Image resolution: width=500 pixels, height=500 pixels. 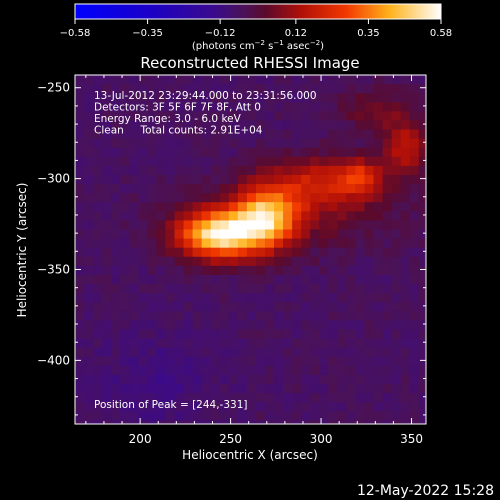 I want to click on colorbar-tick-label: 0.58, so click(x=441, y=33).